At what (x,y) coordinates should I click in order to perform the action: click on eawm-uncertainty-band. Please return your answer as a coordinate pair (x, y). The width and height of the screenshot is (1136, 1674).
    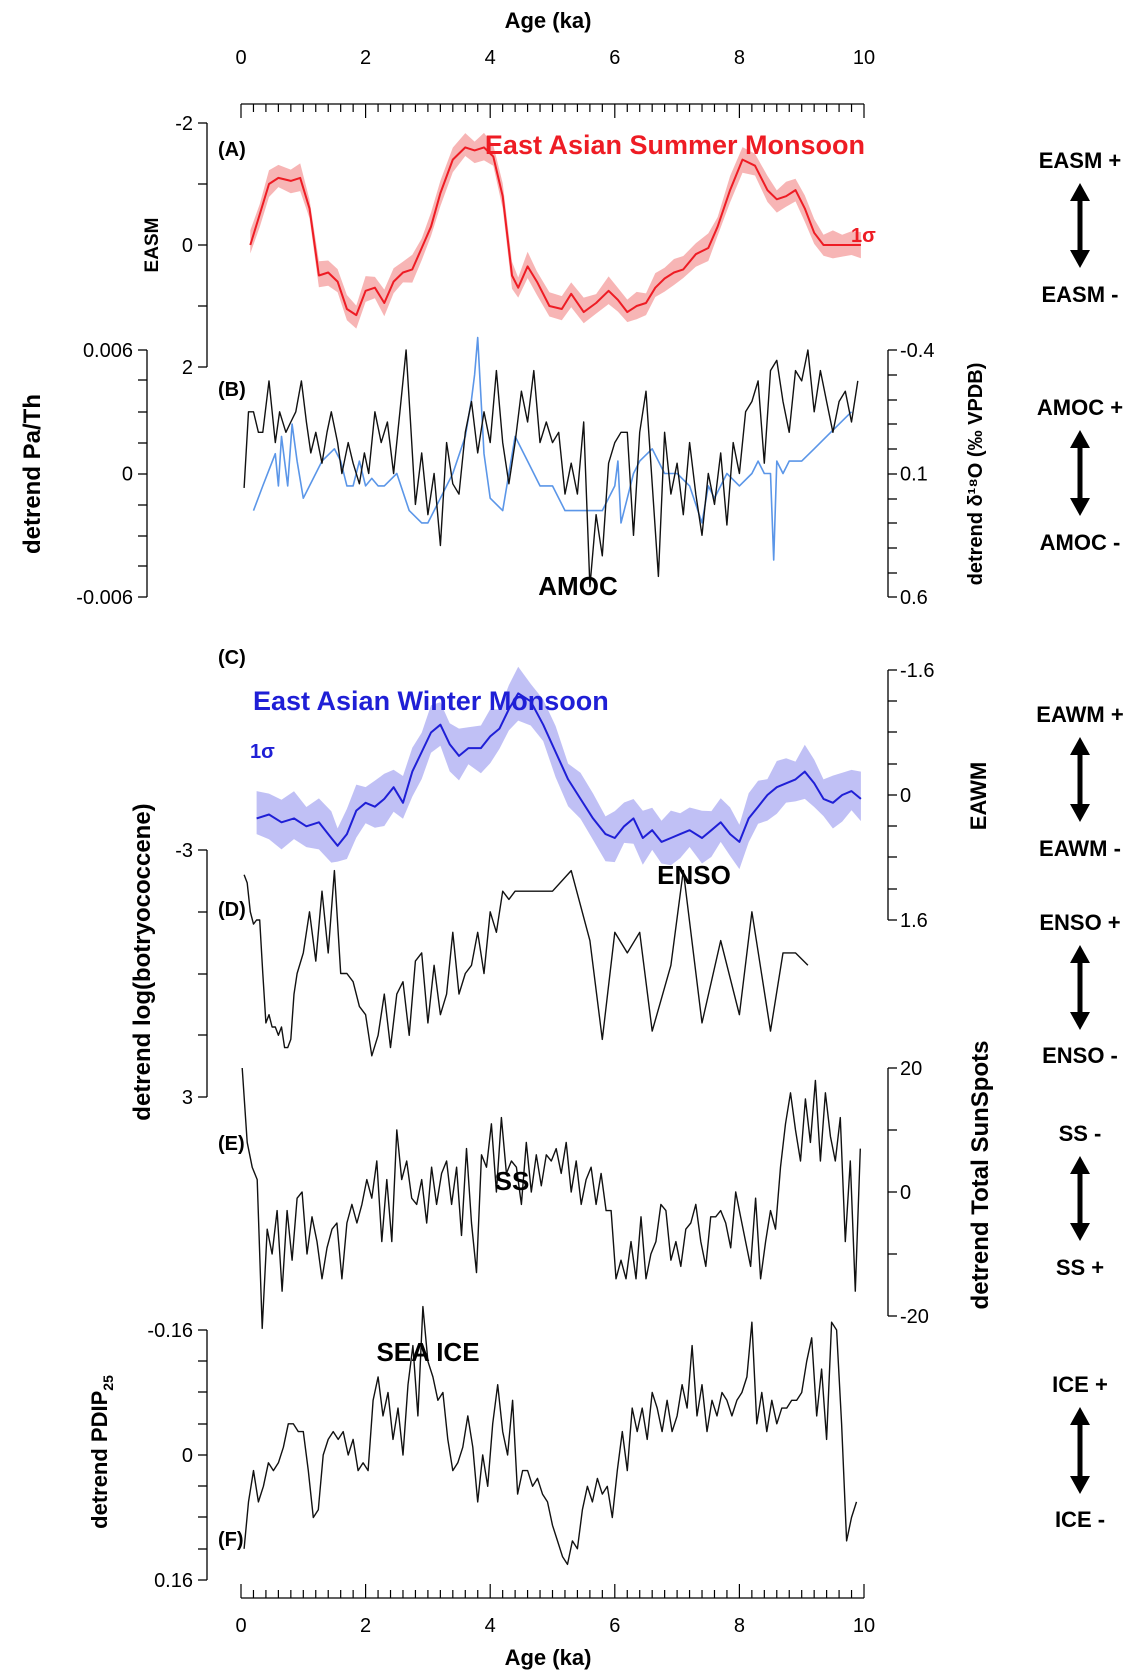
    Looking at the image, I should click on (558, 768).